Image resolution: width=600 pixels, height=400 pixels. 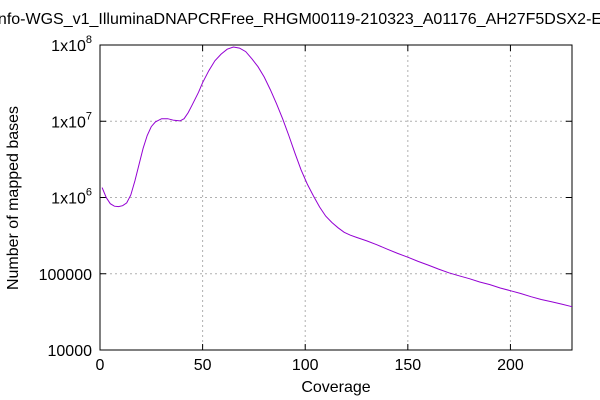 I want to click on x-tick-label: 200, so click(x=510, y=365).